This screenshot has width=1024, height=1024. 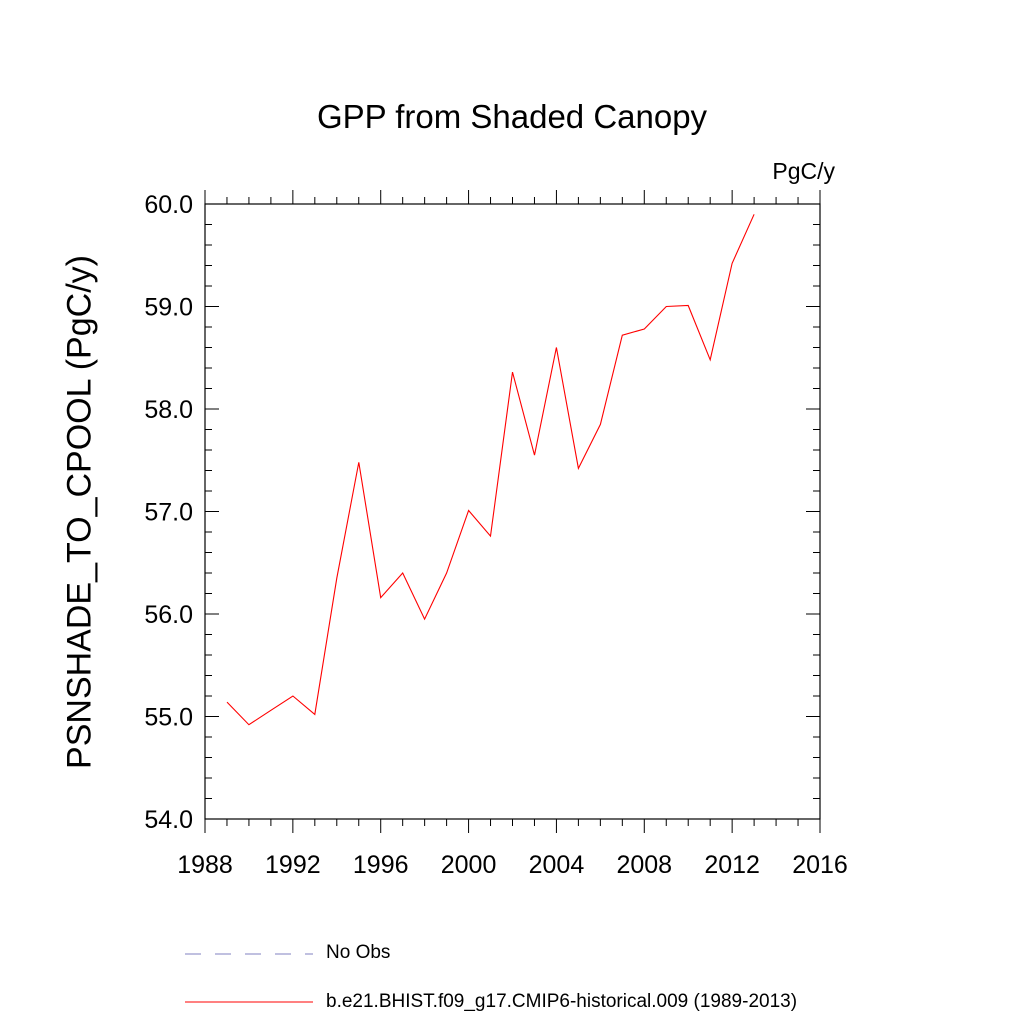 I want to click on x-tick-label: 2004, so click(x=557, y=865).